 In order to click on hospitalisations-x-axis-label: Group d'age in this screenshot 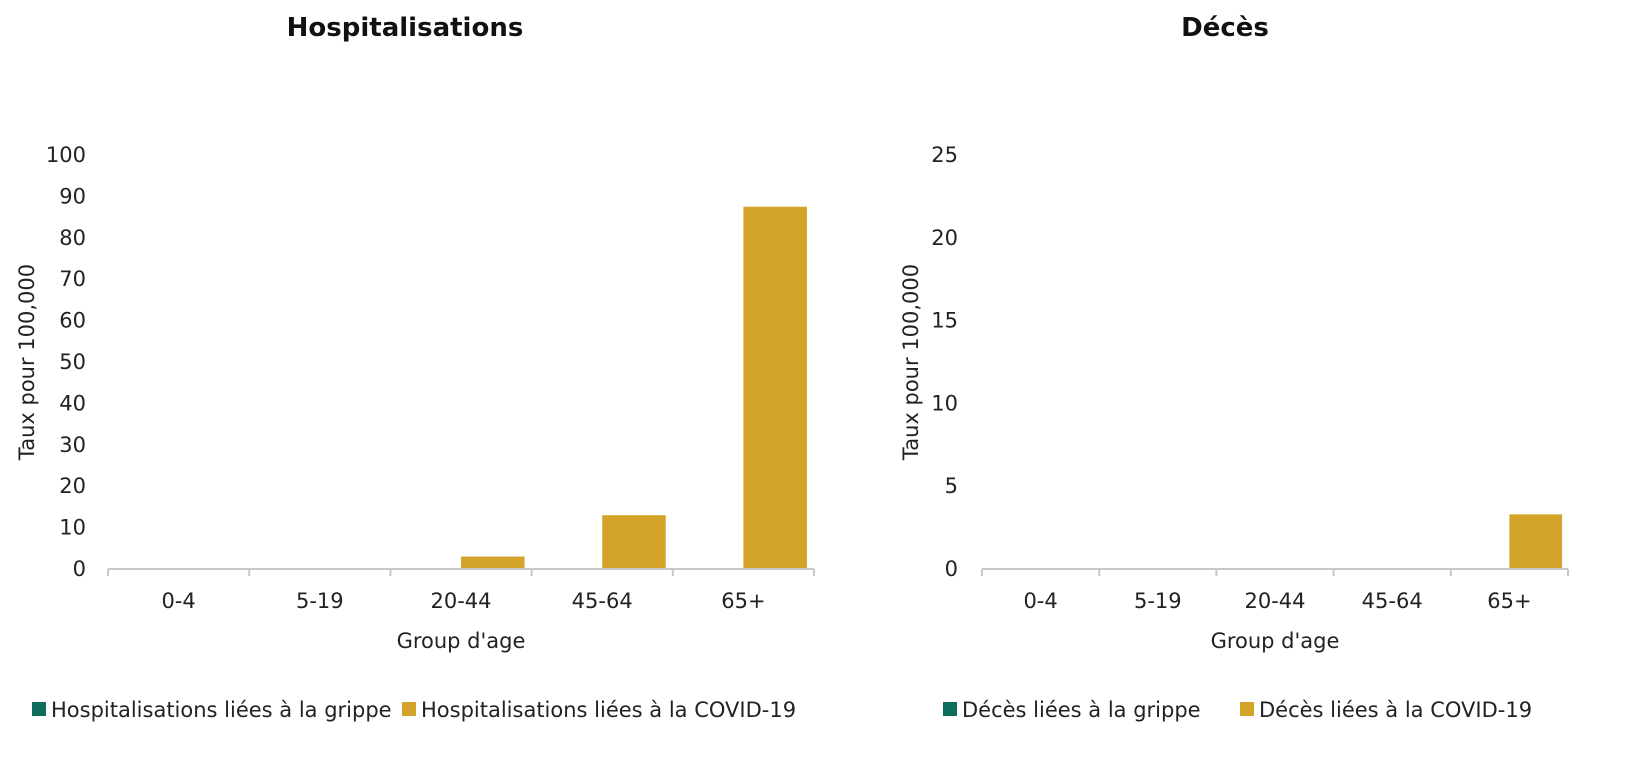, I will do `click(461, 641)`.